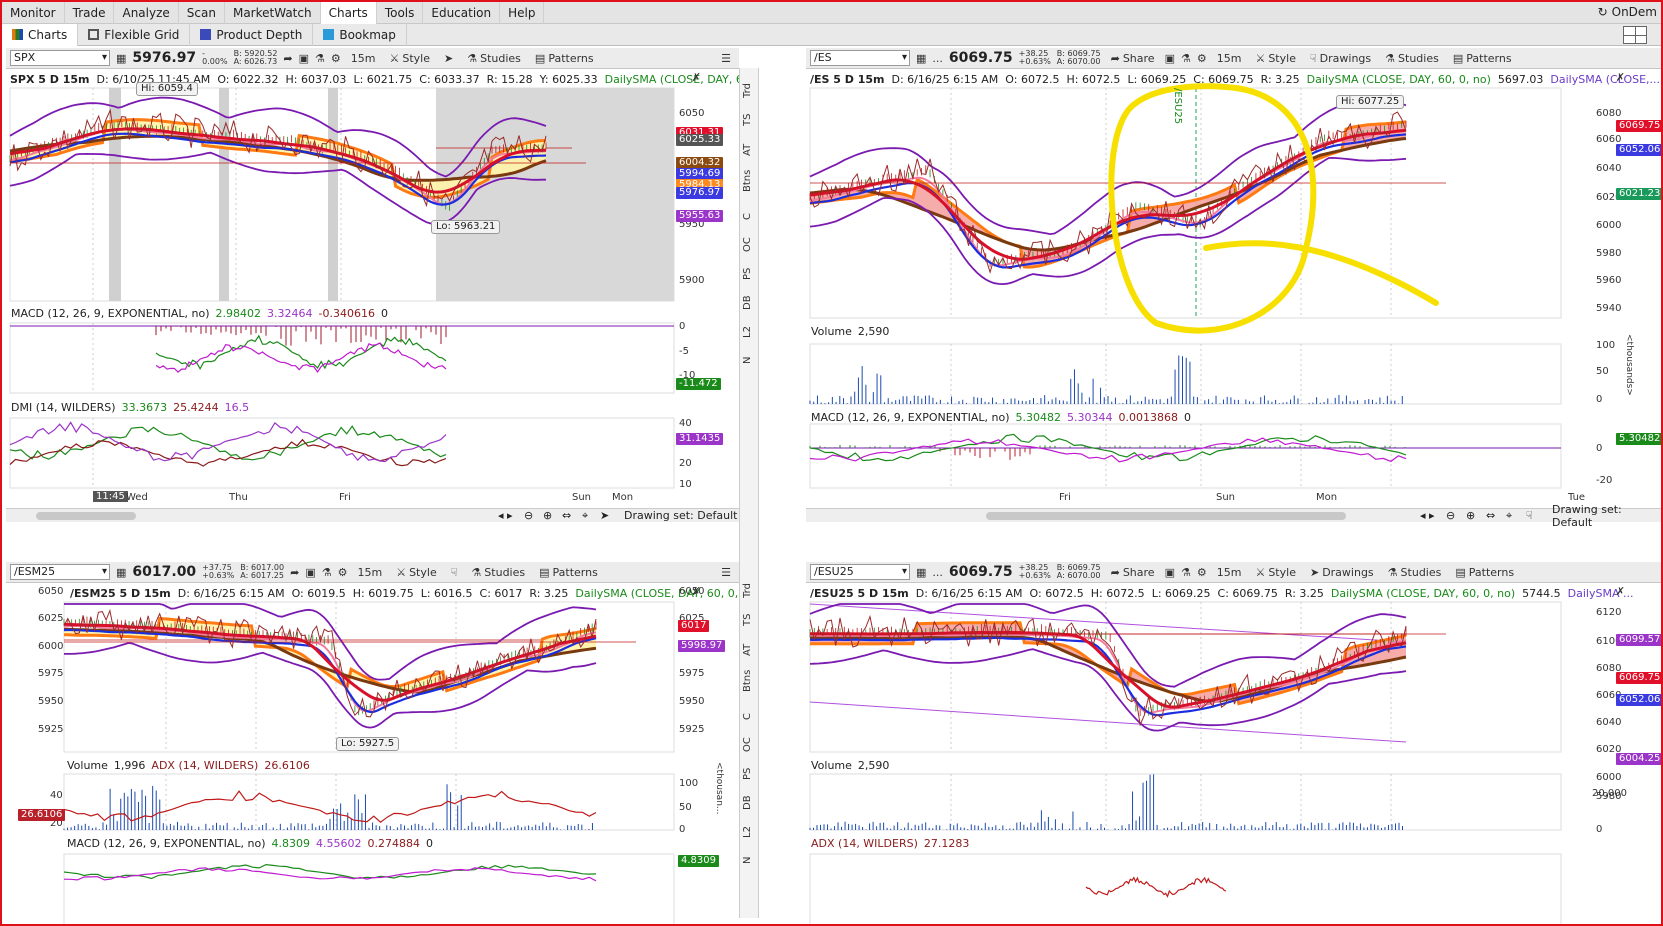 The width and height of the screenshot is (1663, 926). Describe the element at coordinates (747, 360) in the screenshot. I see `side-tab-n: N` at that location.